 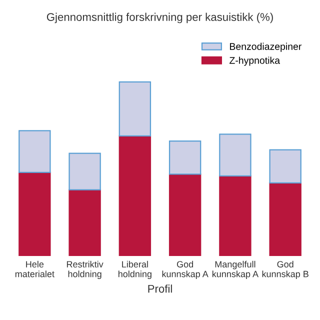 What do you see at coordinates (85, 269) in the screenshot?
I see `x-tick-label: Restriktiv holdning` at bounding box center [85, 269].